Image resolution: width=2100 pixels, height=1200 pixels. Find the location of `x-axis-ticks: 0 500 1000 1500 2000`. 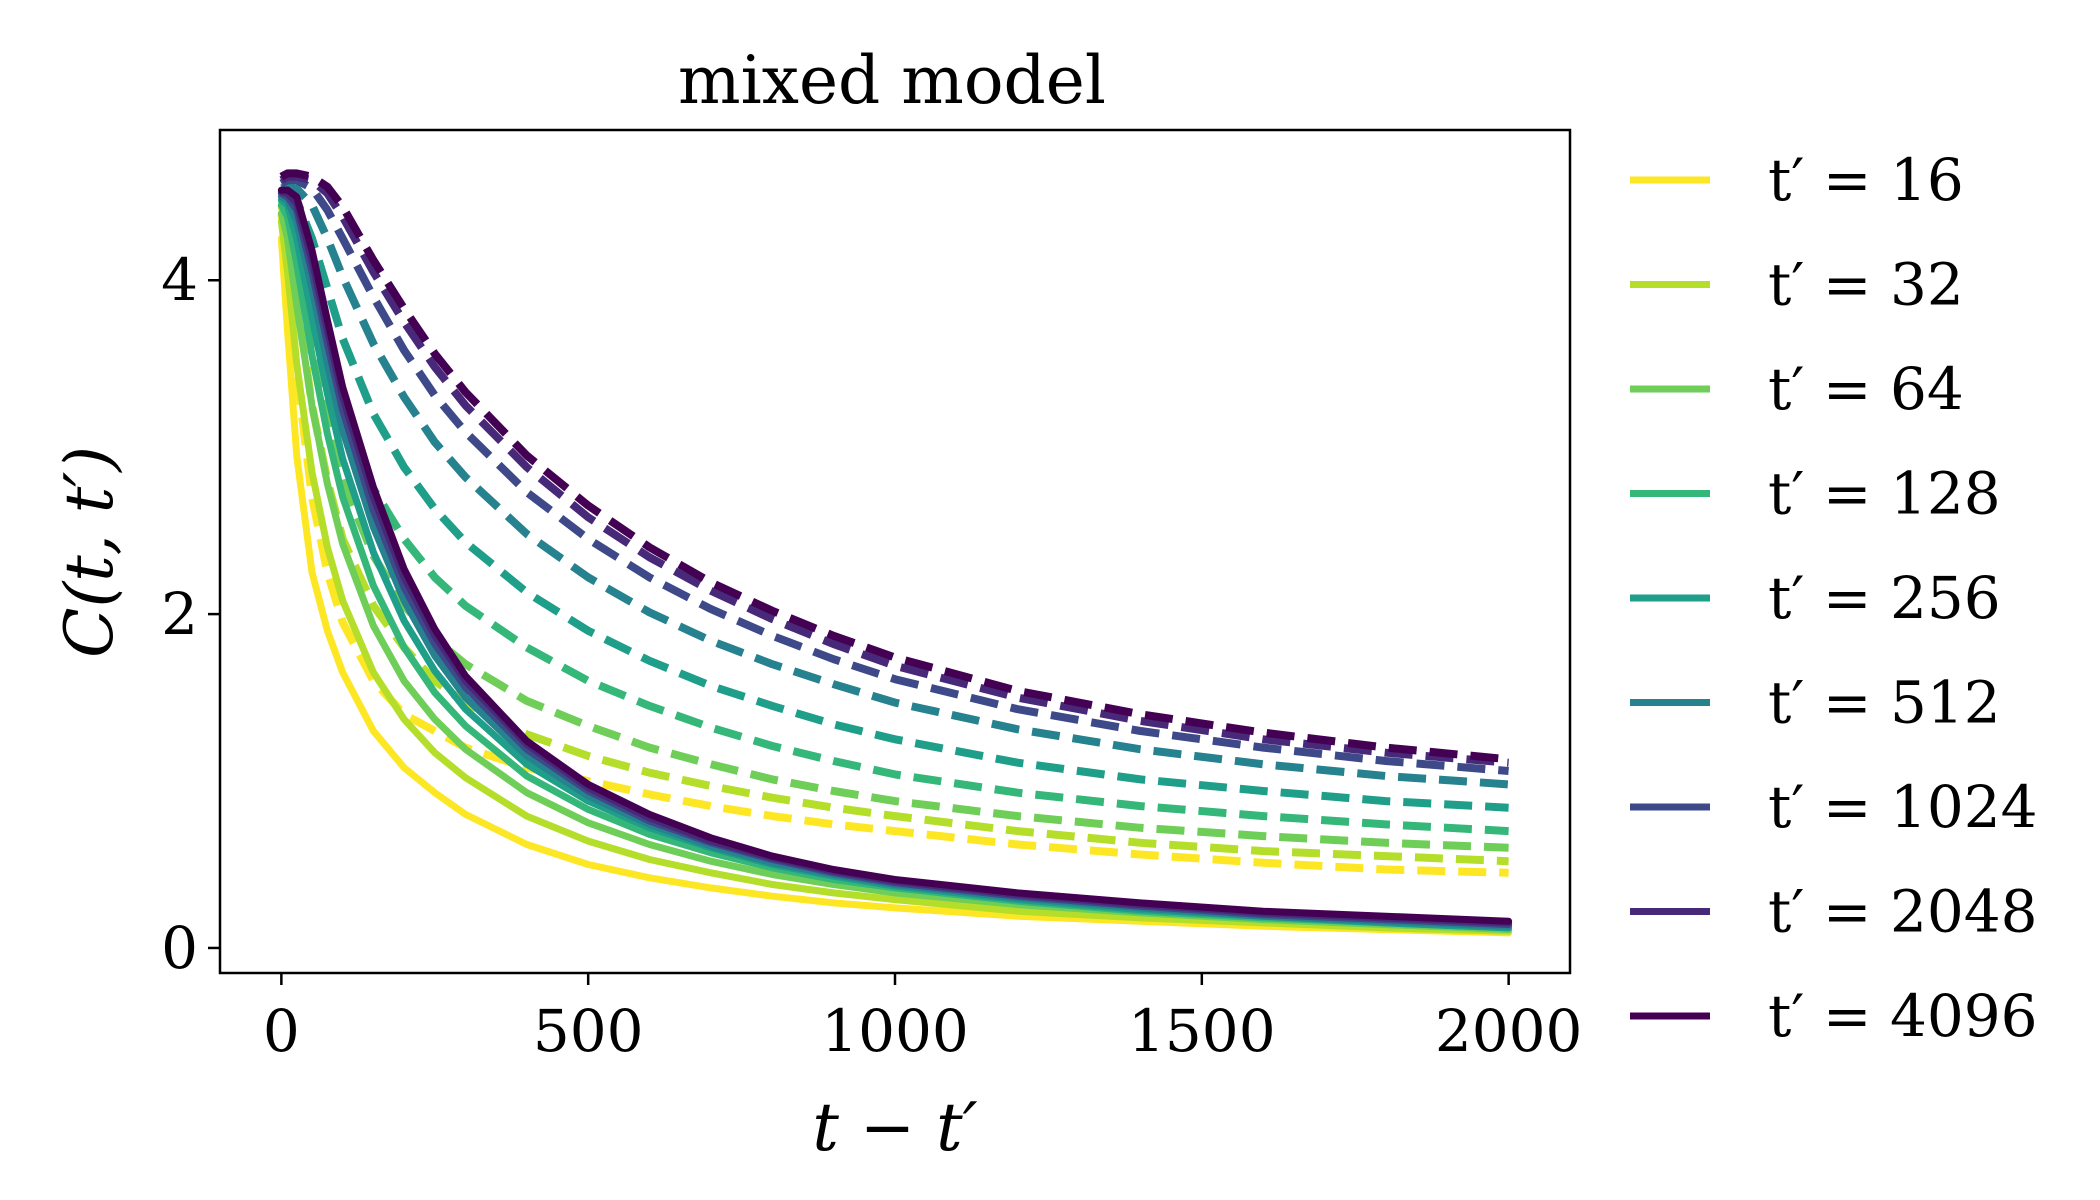

x-axis-ticks: 0 500 1000 1500 2000 is located at coordinates (923, 1019).